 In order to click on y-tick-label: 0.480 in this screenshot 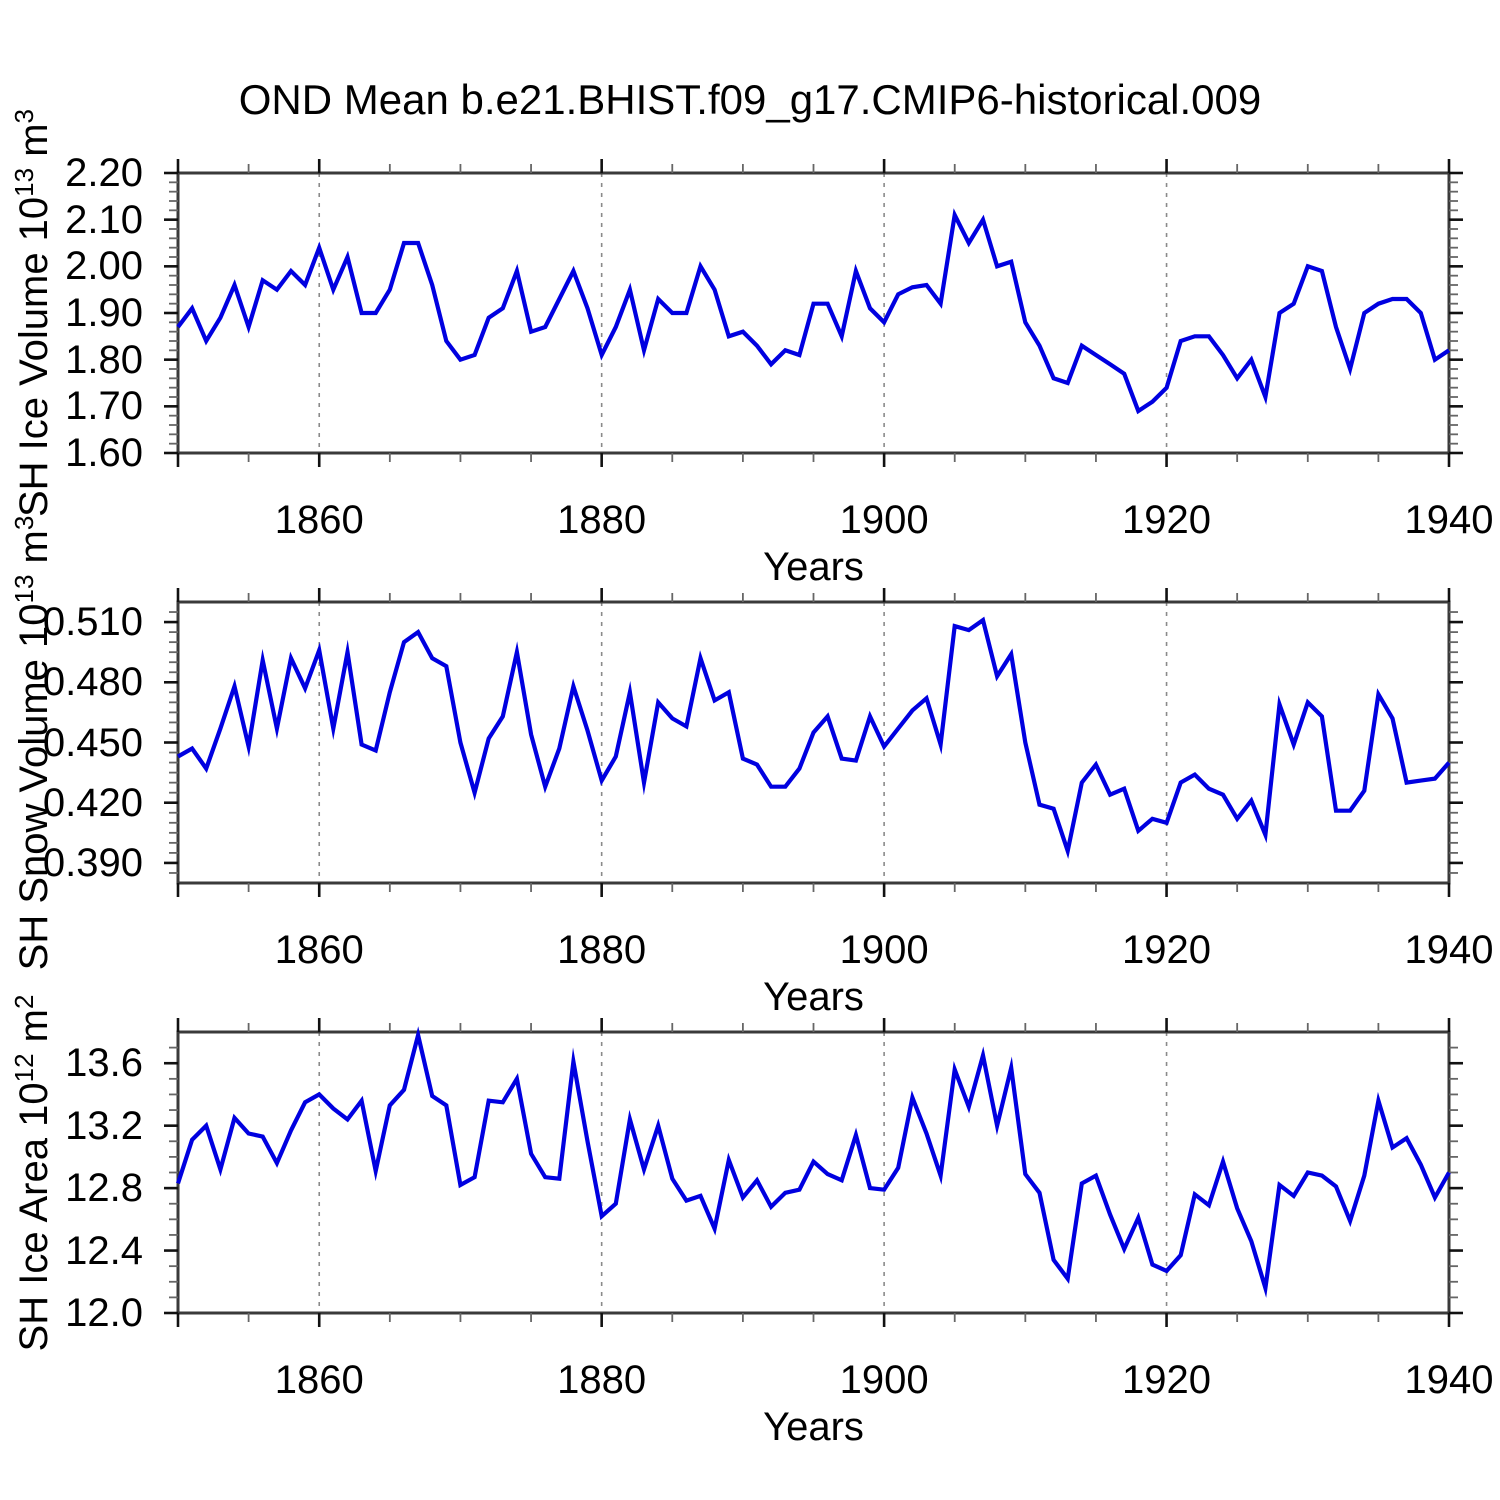, I will do `click(92, 682)`.